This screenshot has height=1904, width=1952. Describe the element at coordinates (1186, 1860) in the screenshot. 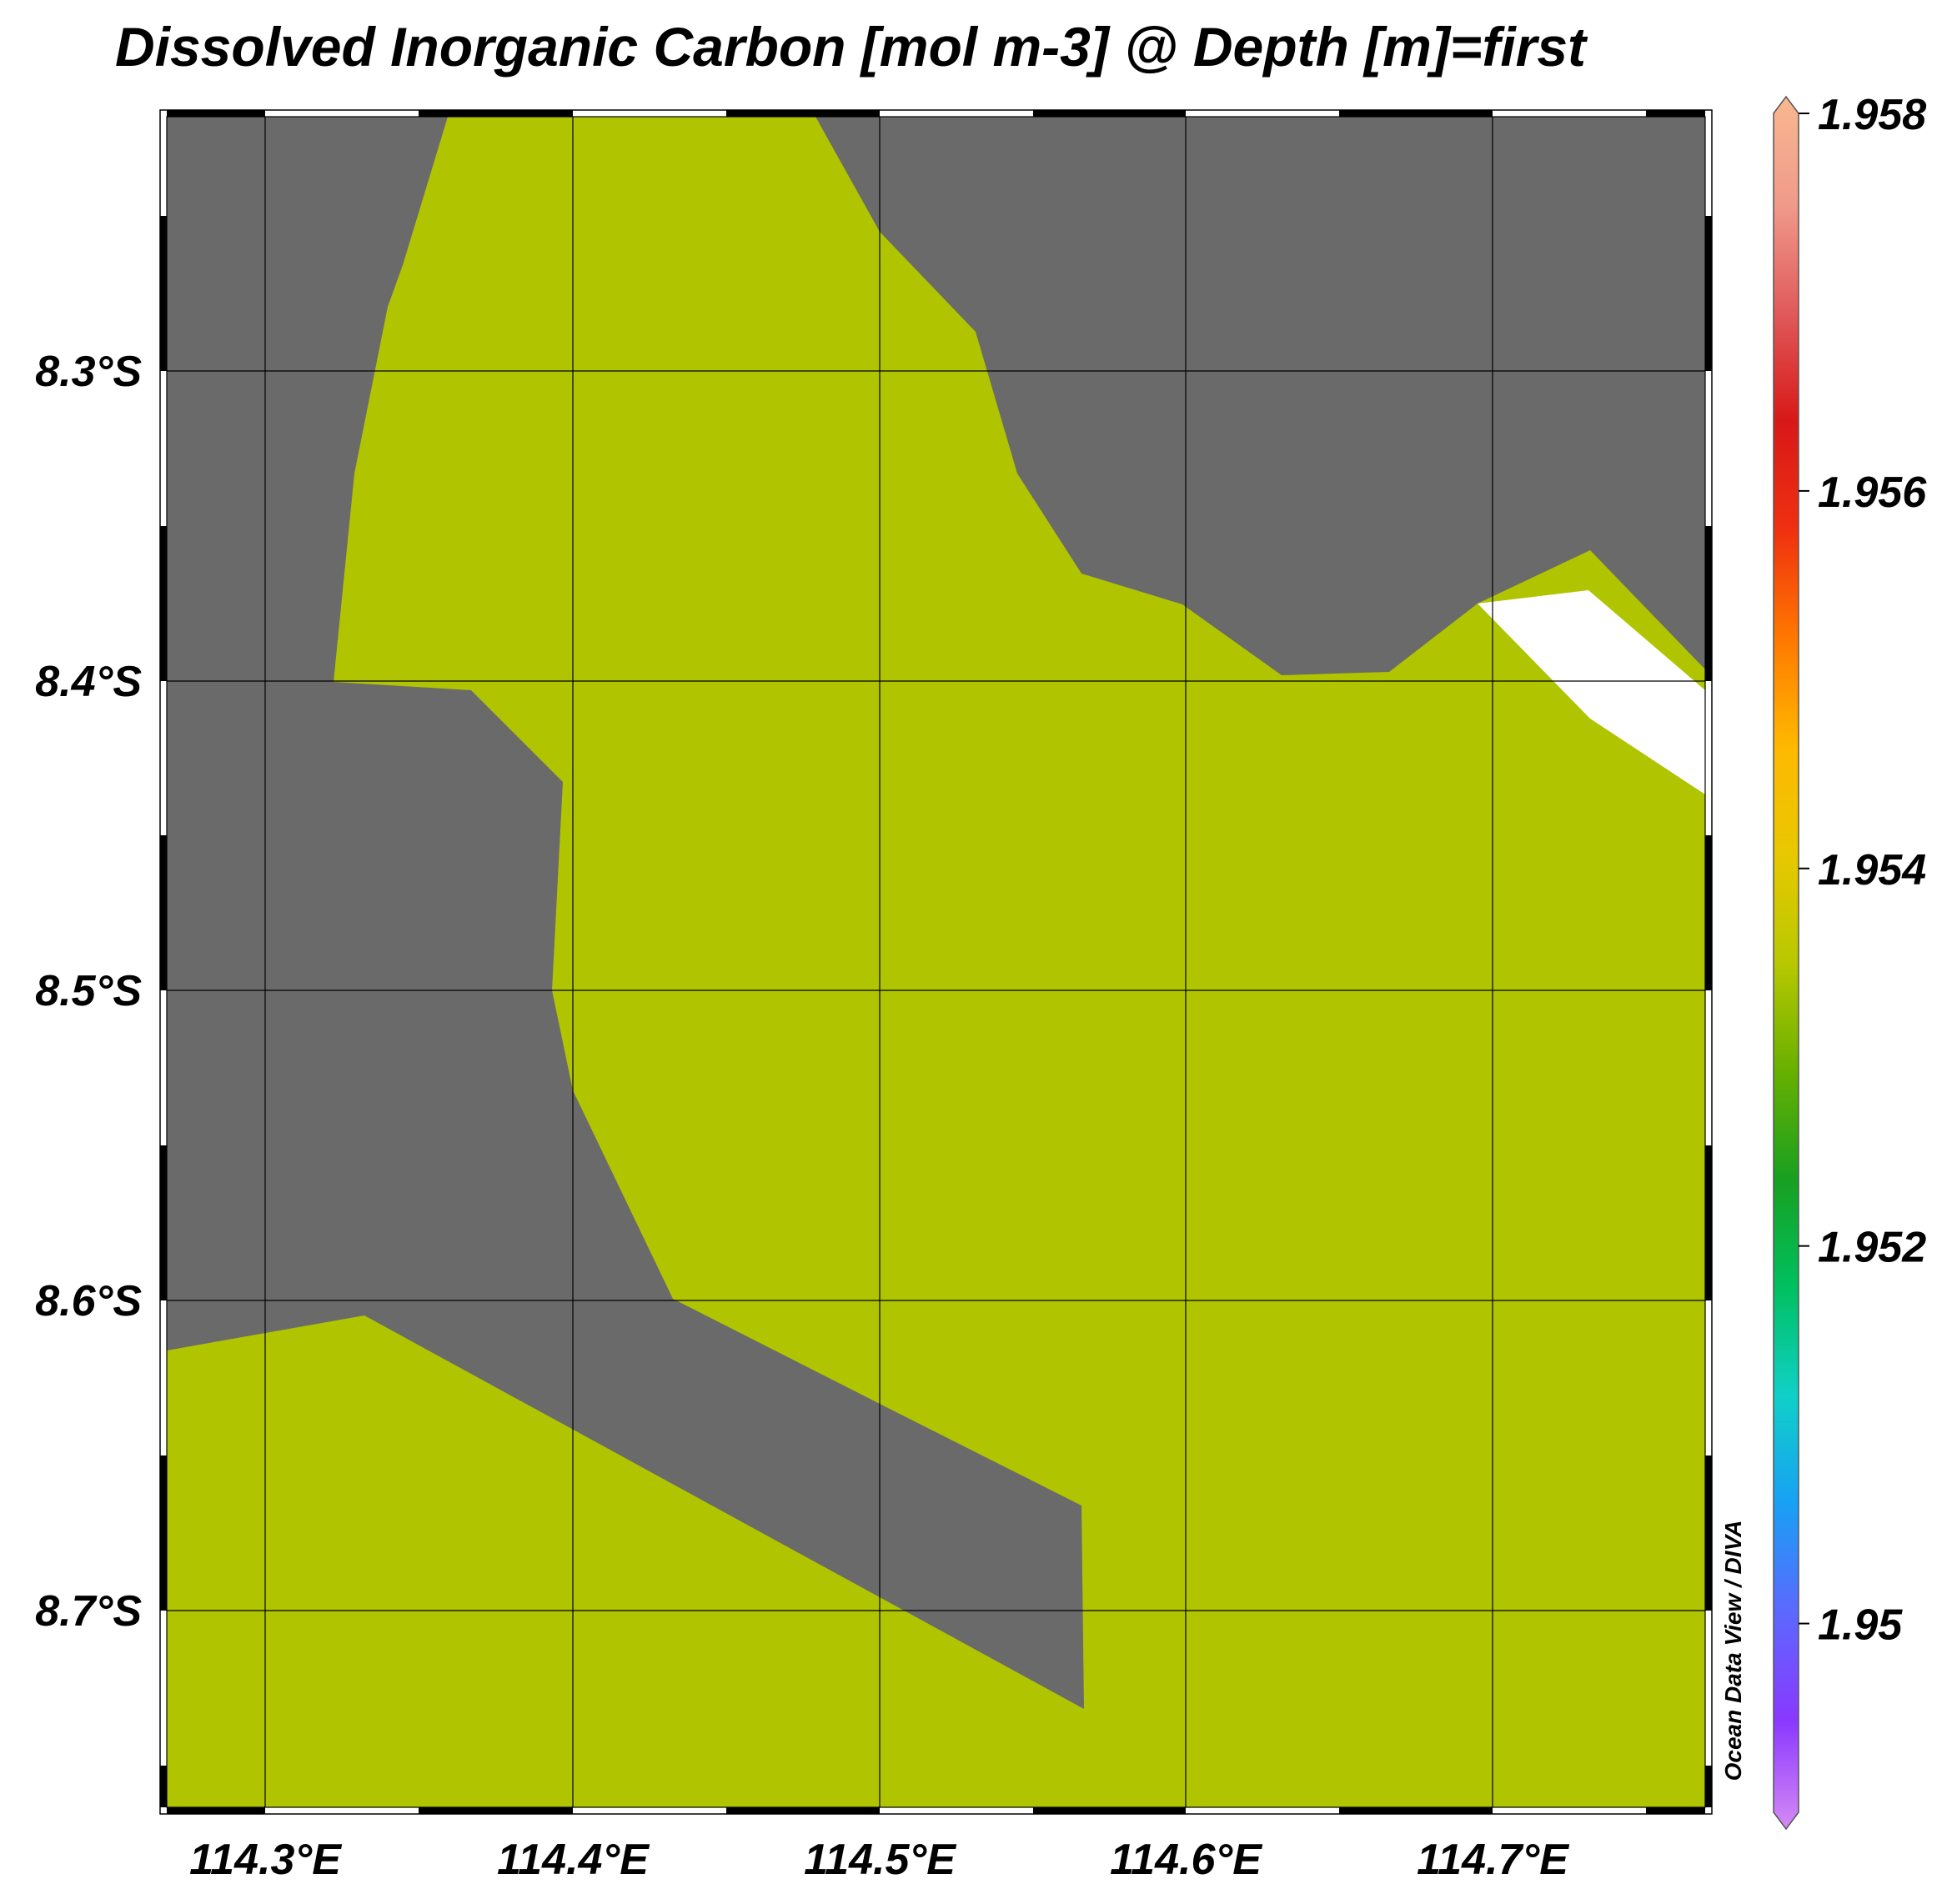

I see `lon-label-114.6: 114.6°E` at that location.